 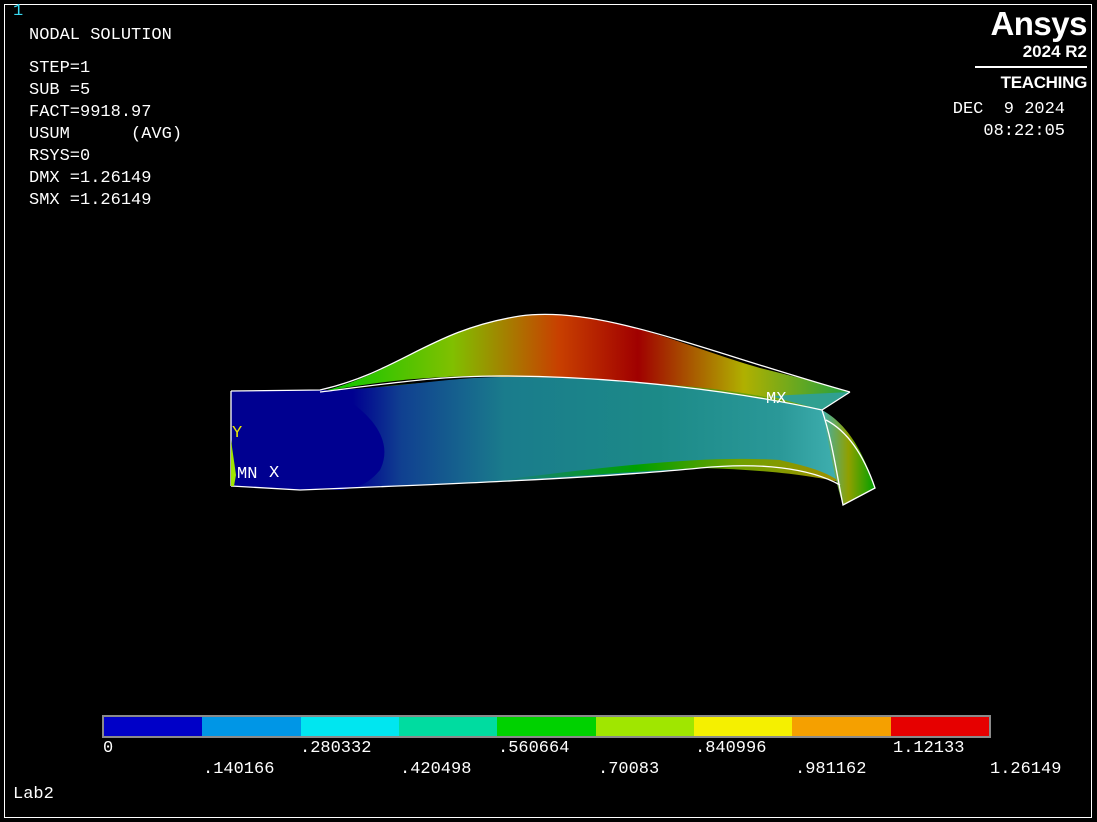 What do you see at coordinates (233, 463) in the screenshot?
I see `fixed-support-marker` at bounding box center [233, 463].